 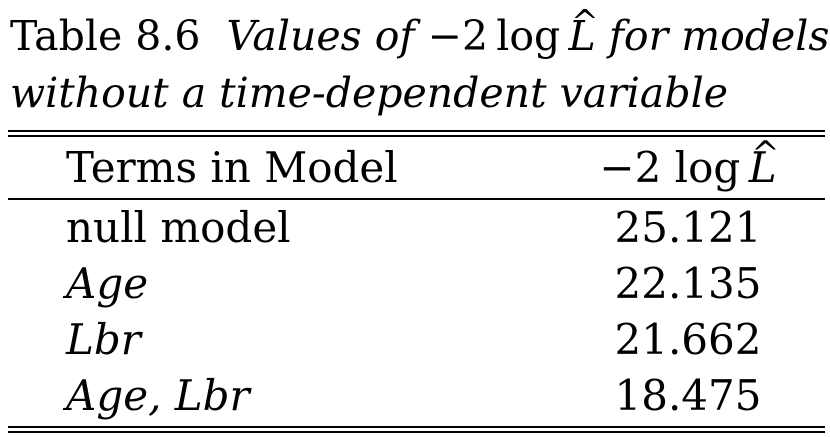 What do you see at coordinates (416, 228) in the screenshot?
I see `table-row: null model 25.121` at bounding box center [416, 228].